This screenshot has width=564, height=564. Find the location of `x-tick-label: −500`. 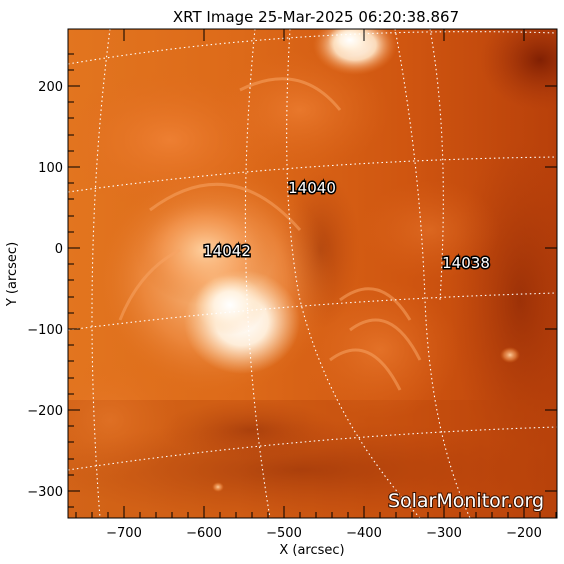

x-tick-label: −500 is located at coordinates (284, 533).